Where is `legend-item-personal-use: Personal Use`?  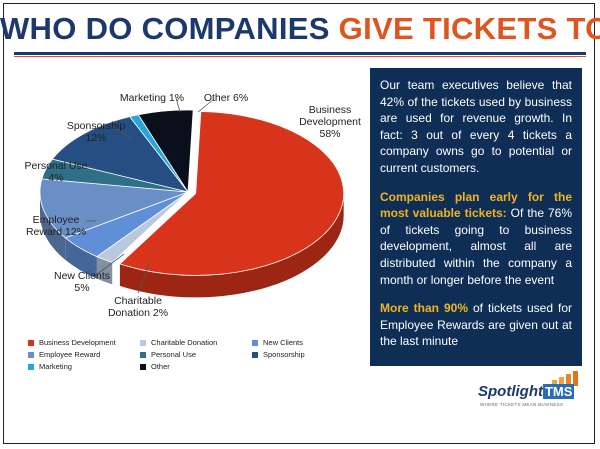
legend-item-personal-use: Personal Use is located at coordinates (168, 354).